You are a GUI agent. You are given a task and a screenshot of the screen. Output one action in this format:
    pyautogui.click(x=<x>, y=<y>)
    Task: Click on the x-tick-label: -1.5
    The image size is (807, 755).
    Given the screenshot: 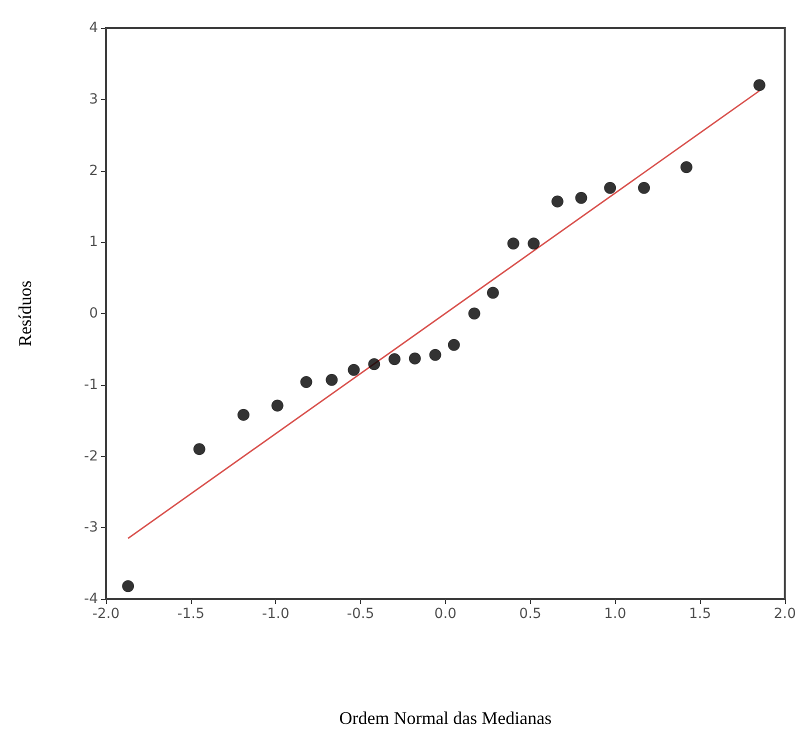 What is the action you would take?
    pyautogui.click(x=191, y=614)
    